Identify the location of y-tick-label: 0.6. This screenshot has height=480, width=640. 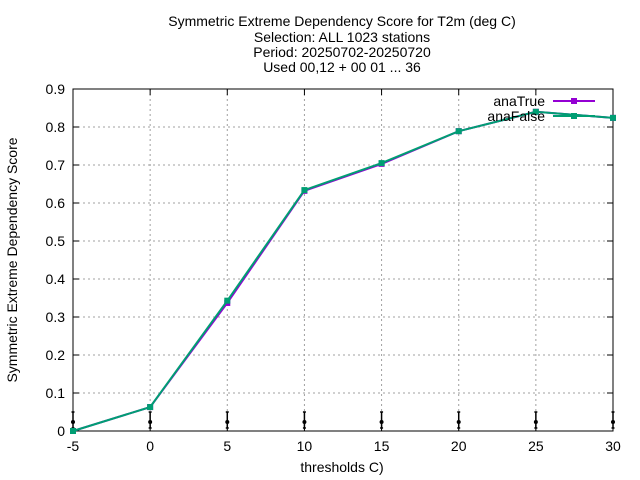
(56, 203).